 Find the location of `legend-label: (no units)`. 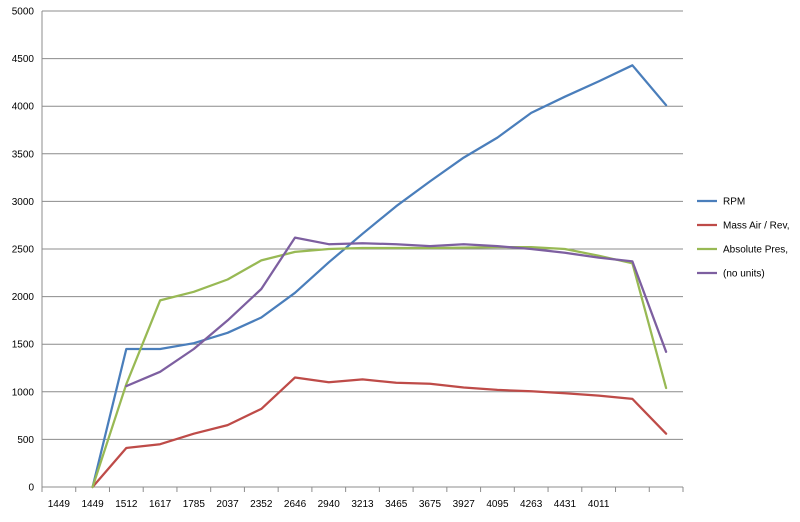

legend-label: (no units) is located at coordinates (744, 274).